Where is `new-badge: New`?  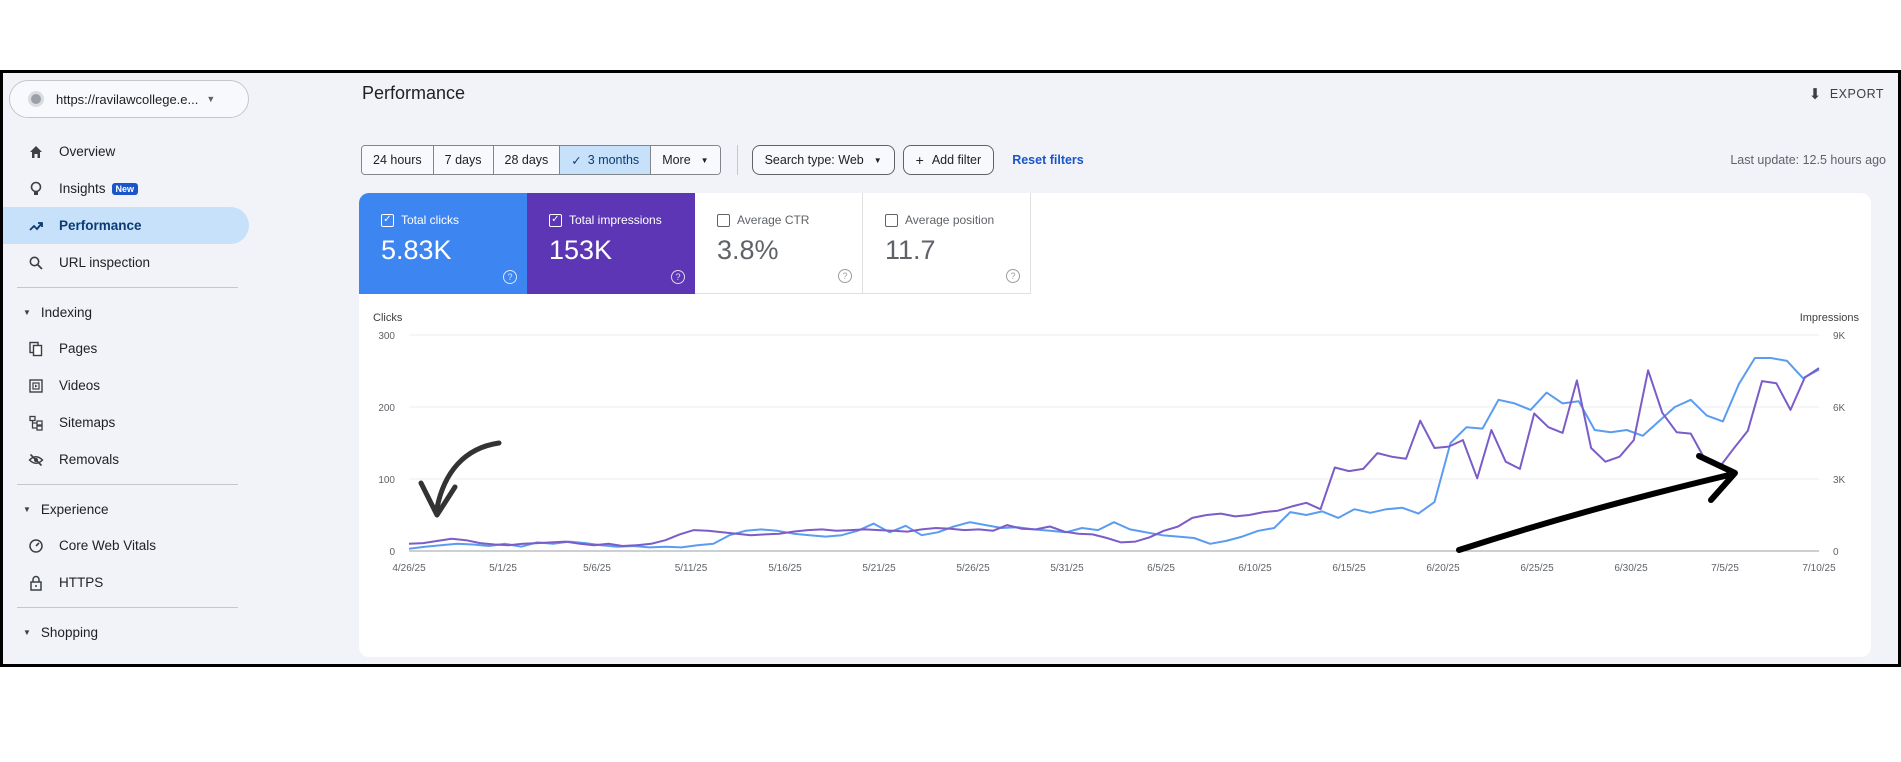
new-badge: New is located at coordinates (125, 188).